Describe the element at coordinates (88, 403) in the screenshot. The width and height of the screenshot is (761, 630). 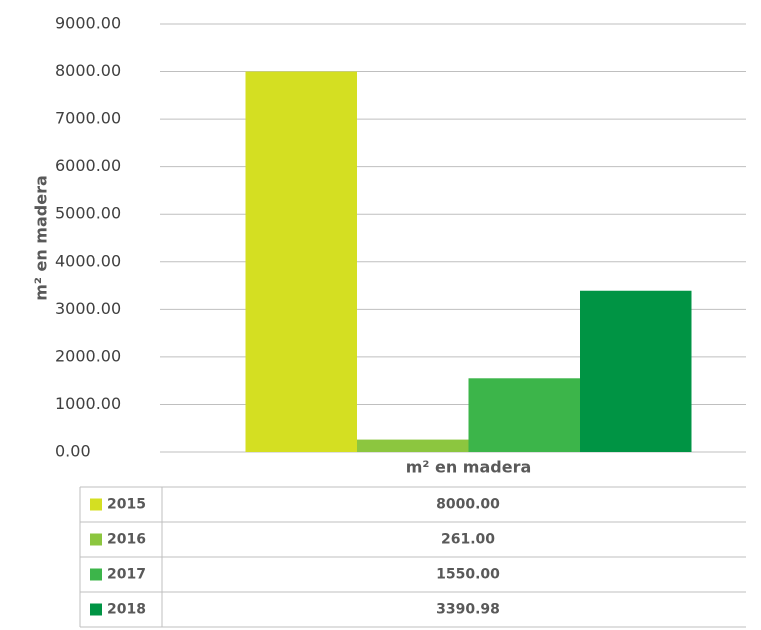
I see `y-tick-label: 1000.00` at that location.